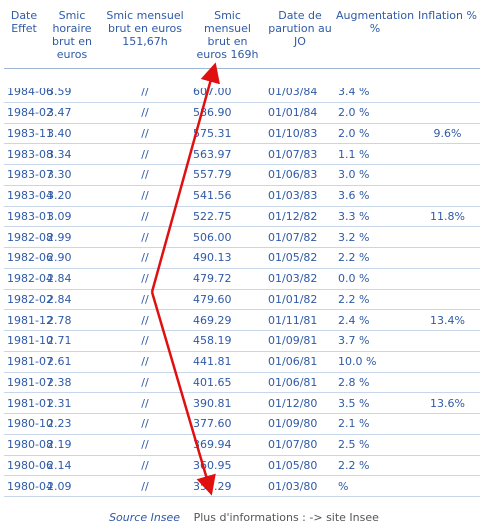  What do you see at coordinates (227, 258) in the screenshot?
I see `table-cell: 490.13` at bounding box center [227, 258].